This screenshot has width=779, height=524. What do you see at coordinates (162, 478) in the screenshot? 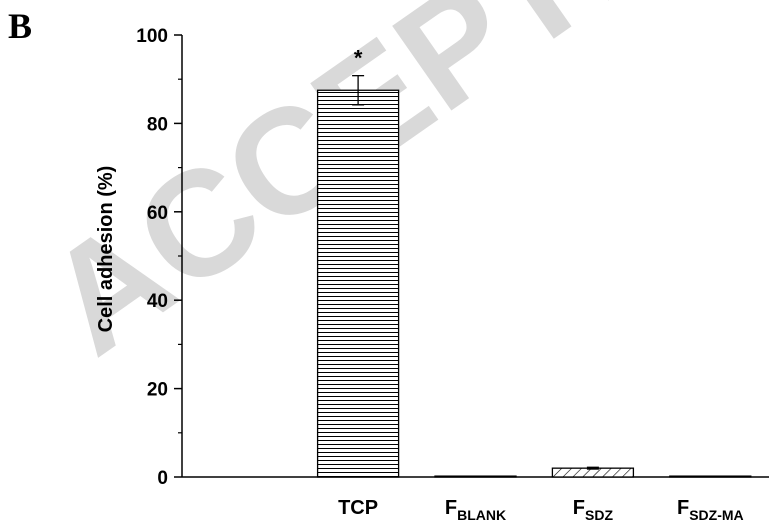
I see `y-tick-label: 0` at bounding box center [162, 478].